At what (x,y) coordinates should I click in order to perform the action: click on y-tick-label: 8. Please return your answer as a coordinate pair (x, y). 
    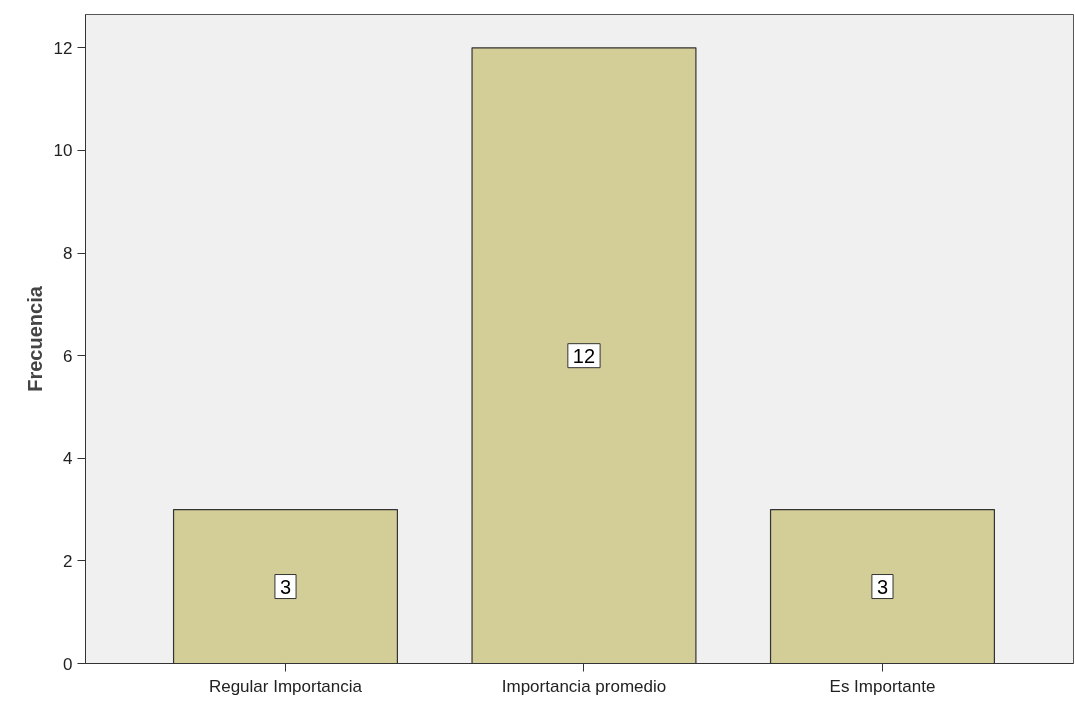
    Looking at the image, I should click on (68, 254).